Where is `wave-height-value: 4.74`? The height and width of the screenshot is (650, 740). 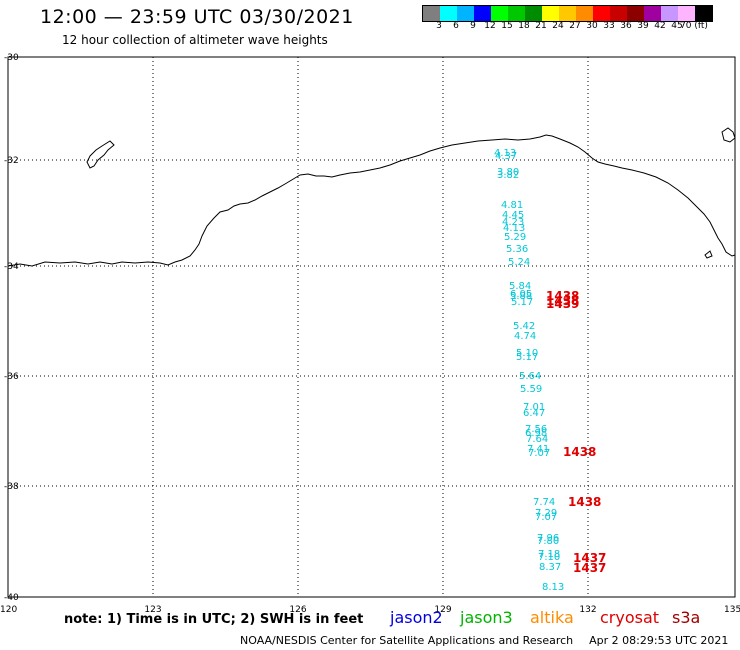
wave-height-value: 4.74 is located at coordinates (525, 336).